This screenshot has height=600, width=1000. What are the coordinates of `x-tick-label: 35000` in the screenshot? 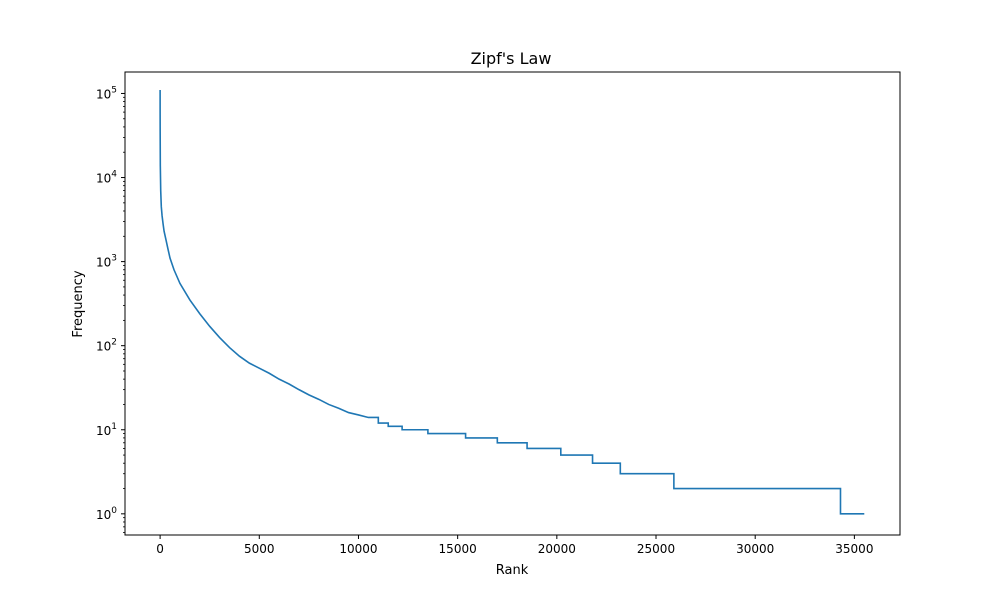 It's located at (854, 549).